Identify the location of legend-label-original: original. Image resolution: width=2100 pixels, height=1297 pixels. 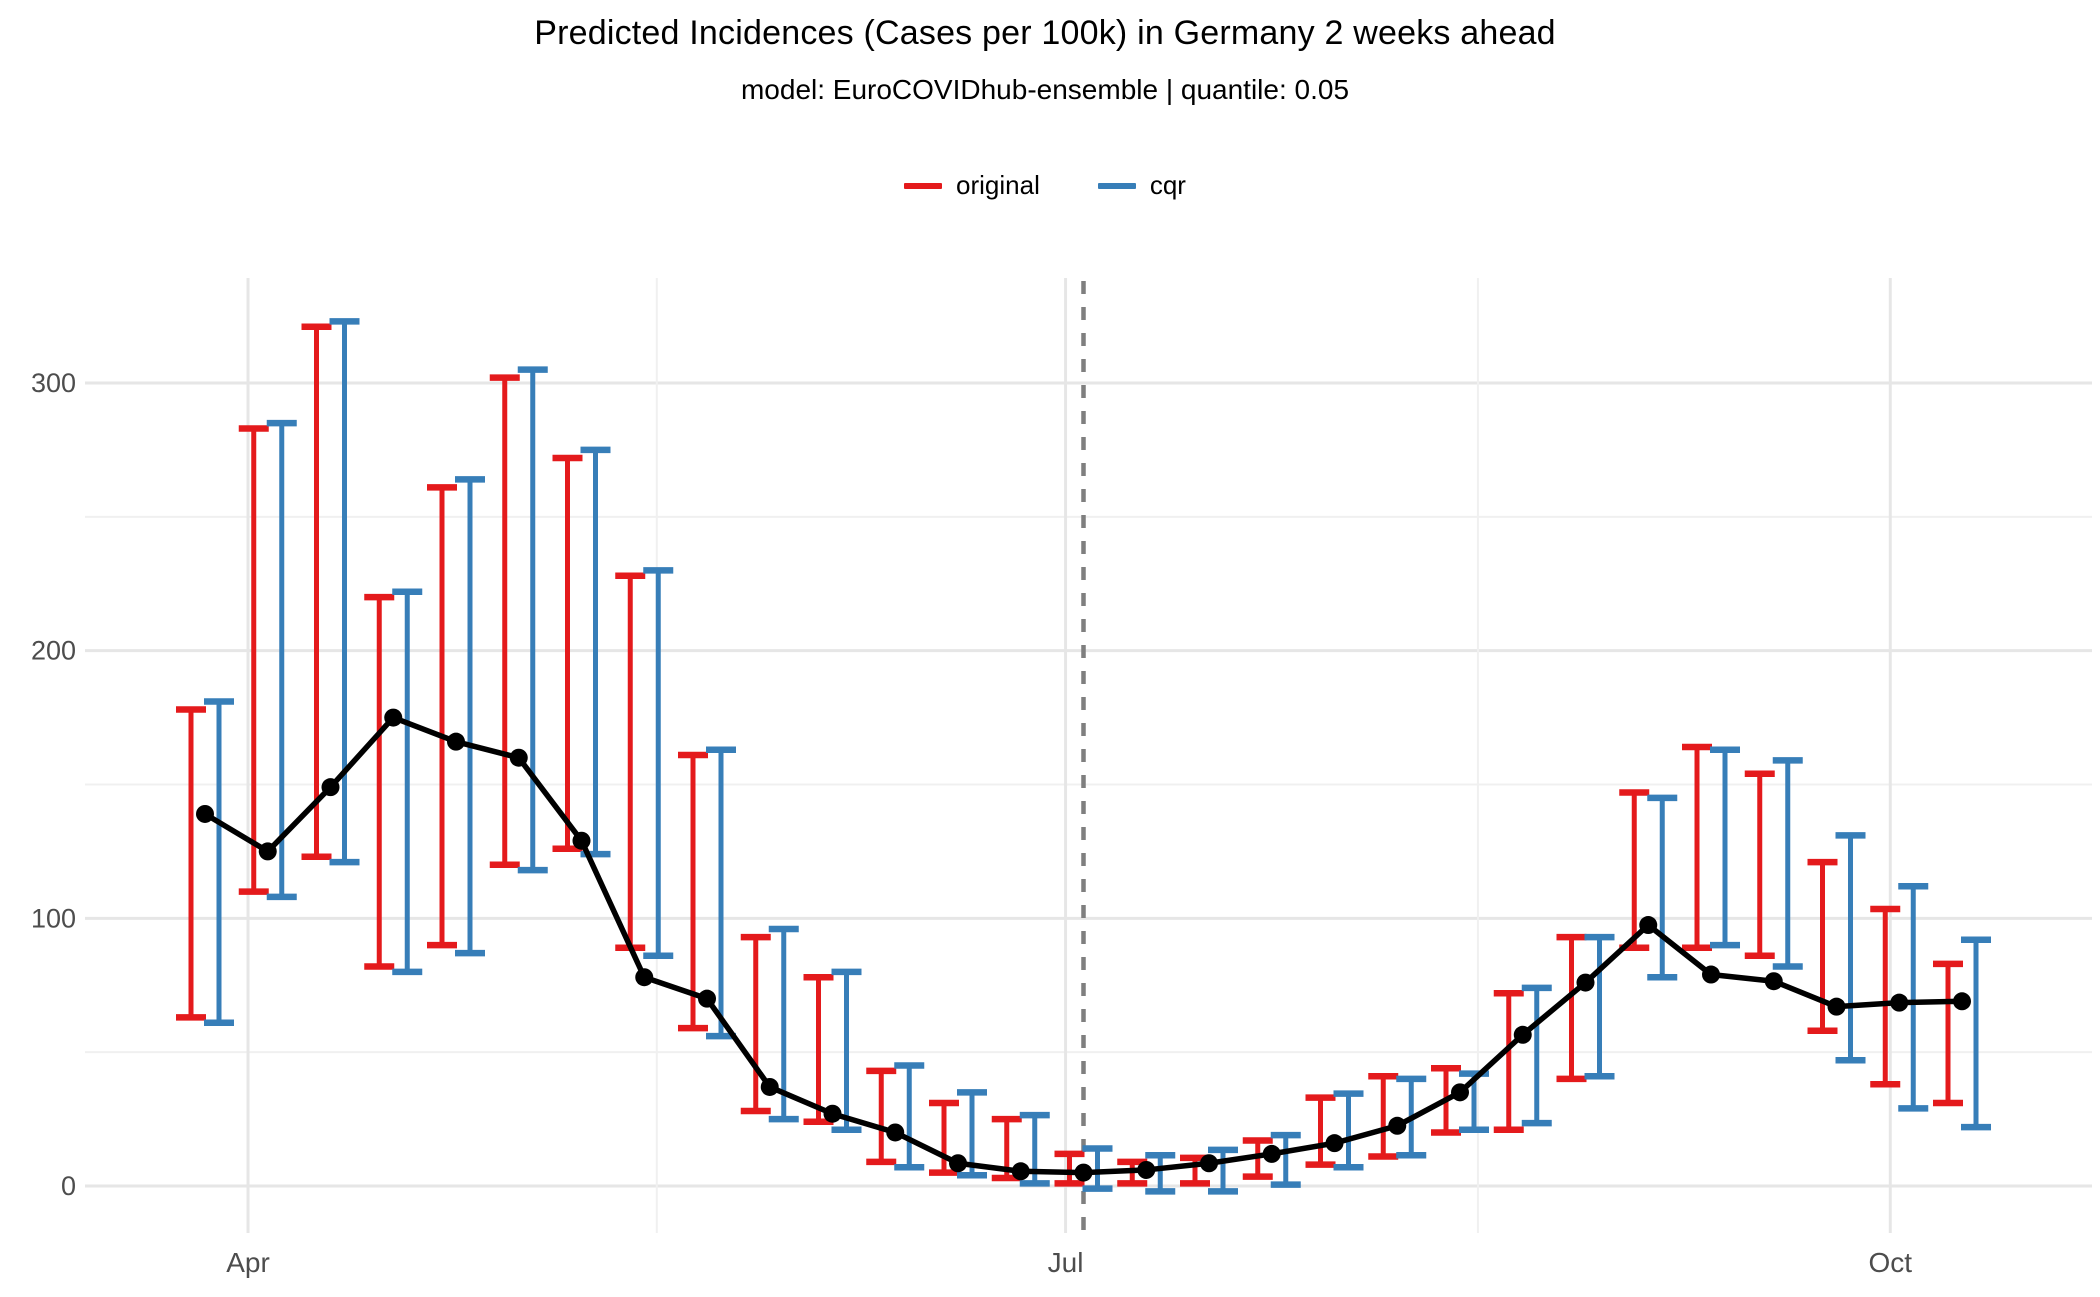
(998, 185).